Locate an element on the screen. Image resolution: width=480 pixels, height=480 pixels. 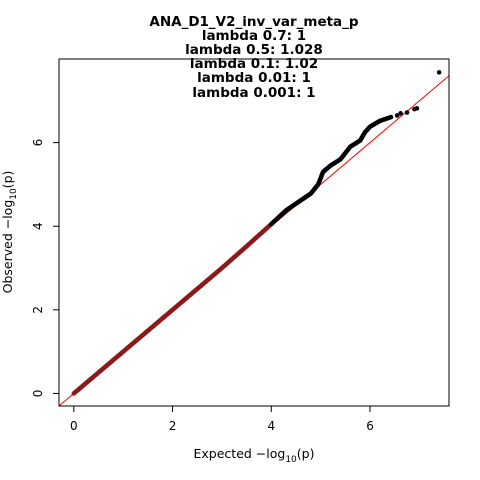
x-axis-label-tail: (p) is located at coordinates (306, 453).